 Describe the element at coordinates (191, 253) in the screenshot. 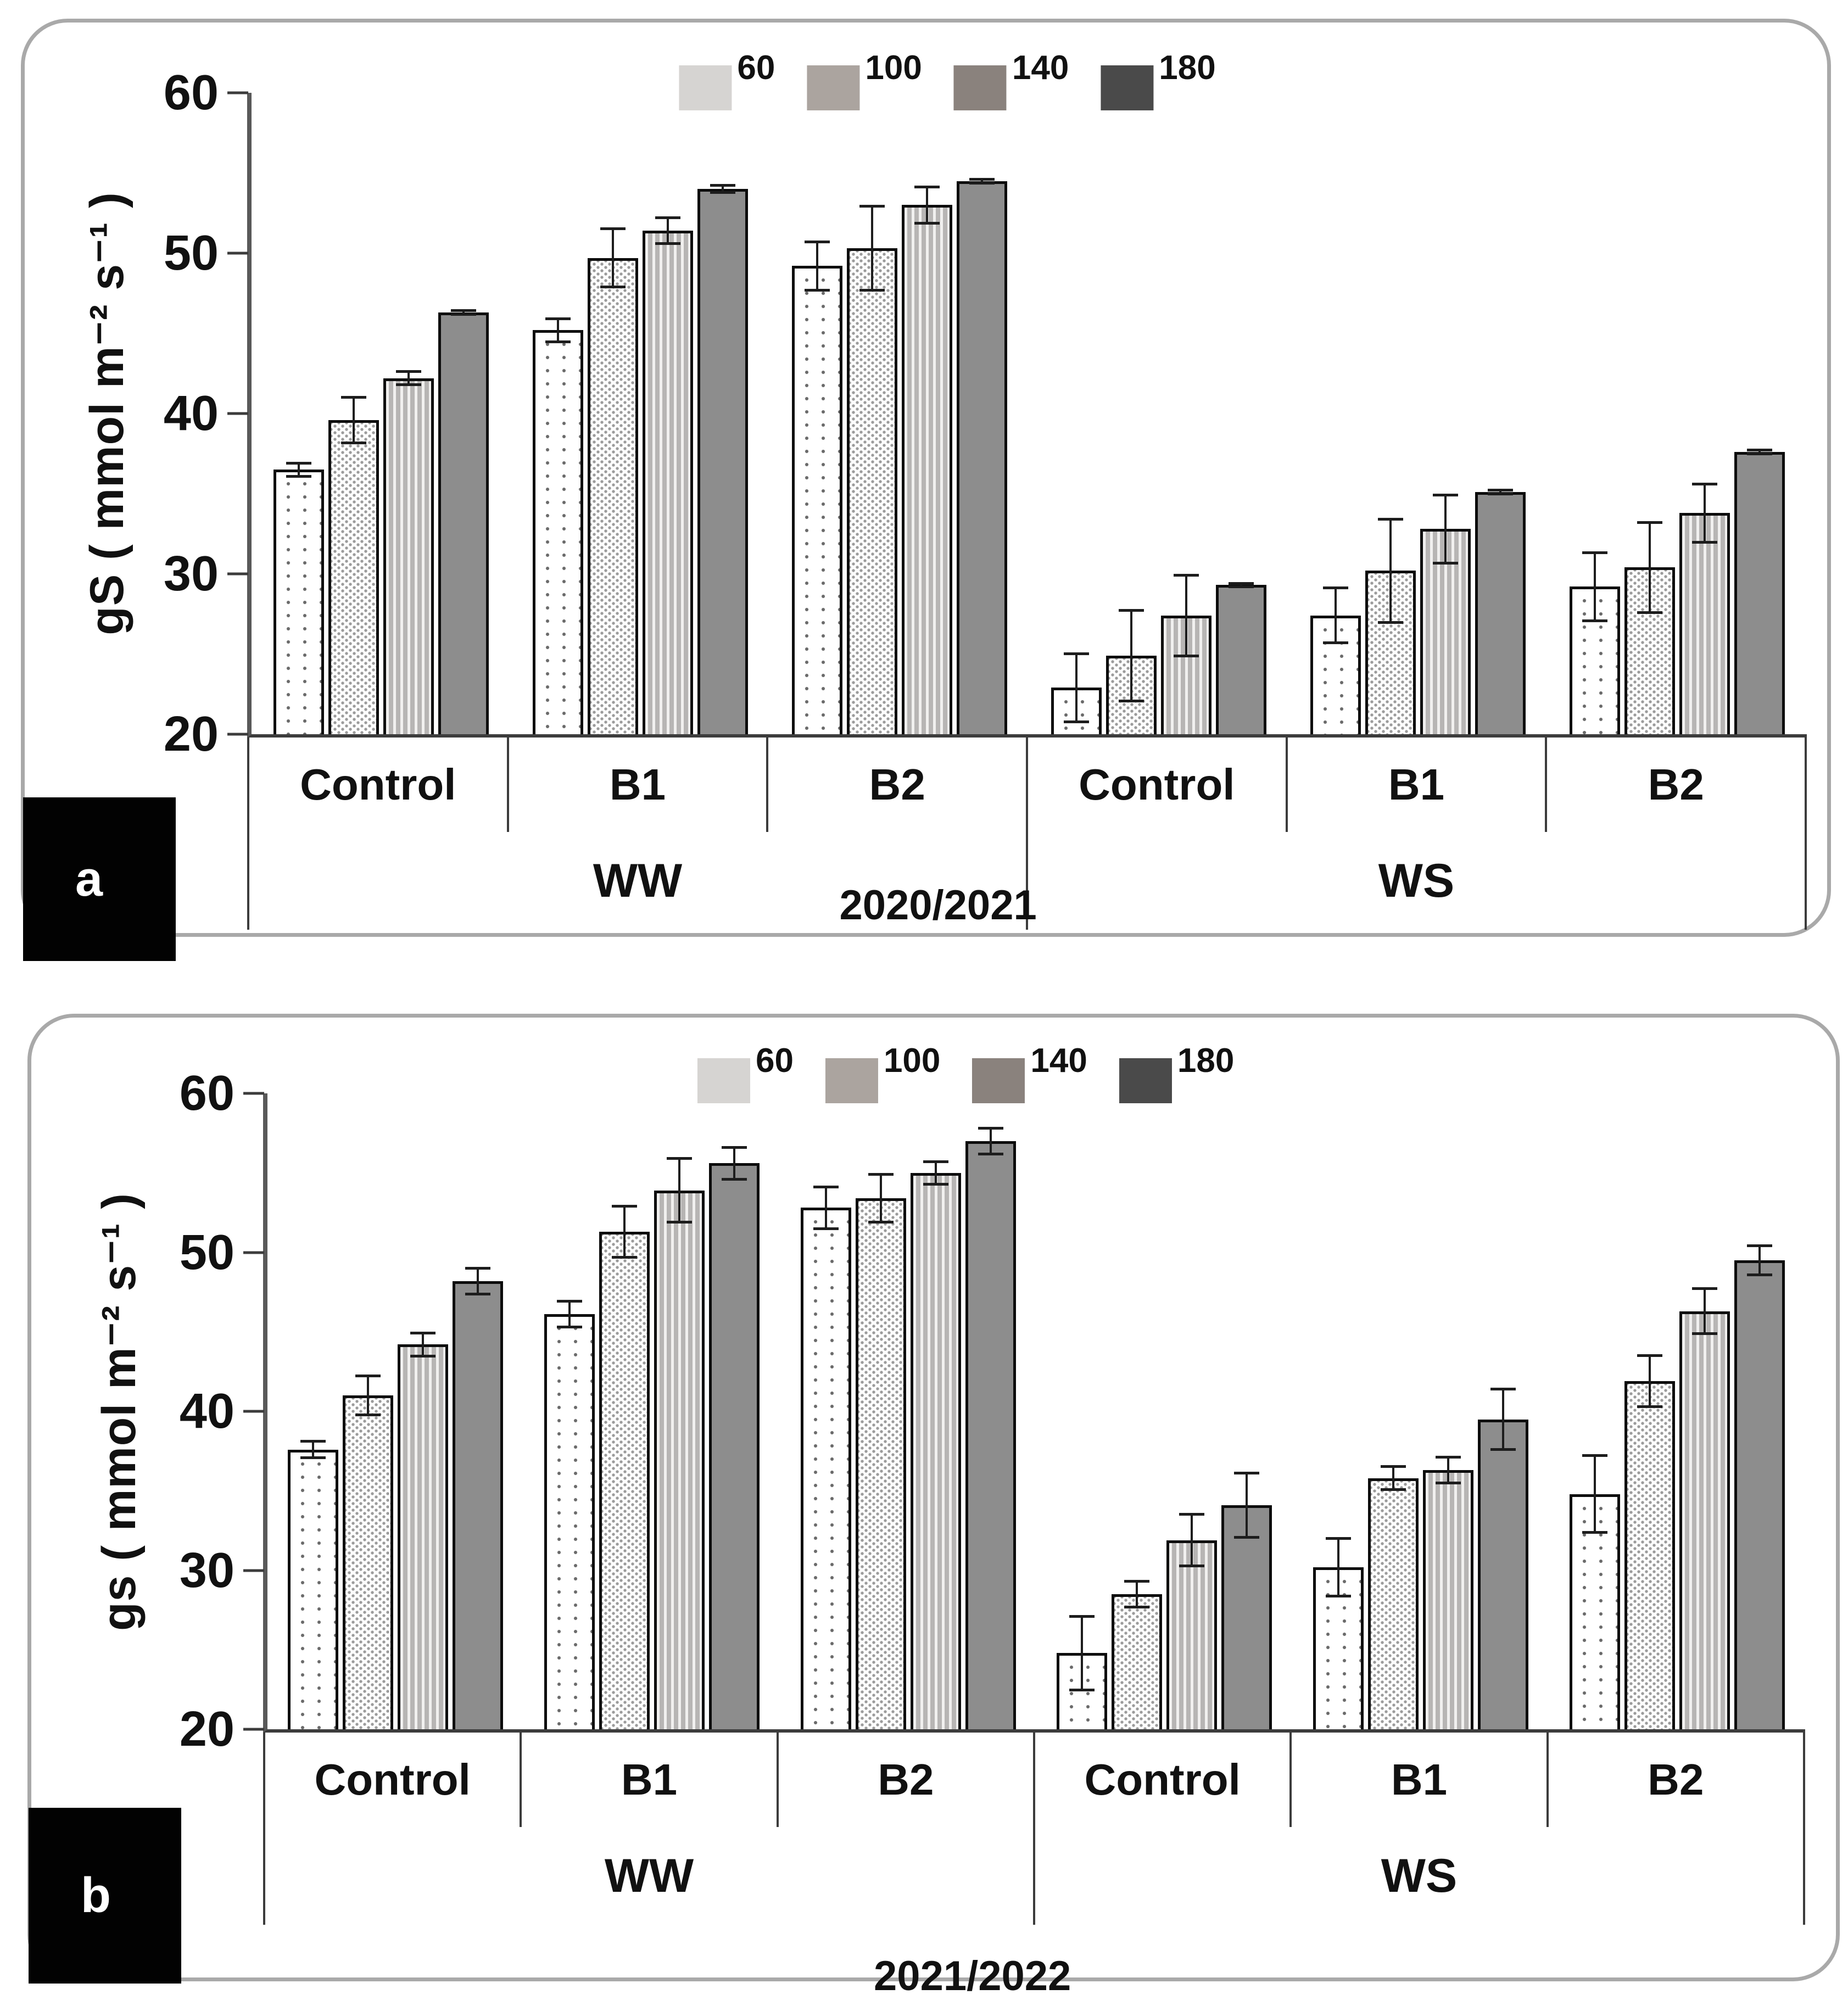

I see `y-tick-label-50: 50` at that location.